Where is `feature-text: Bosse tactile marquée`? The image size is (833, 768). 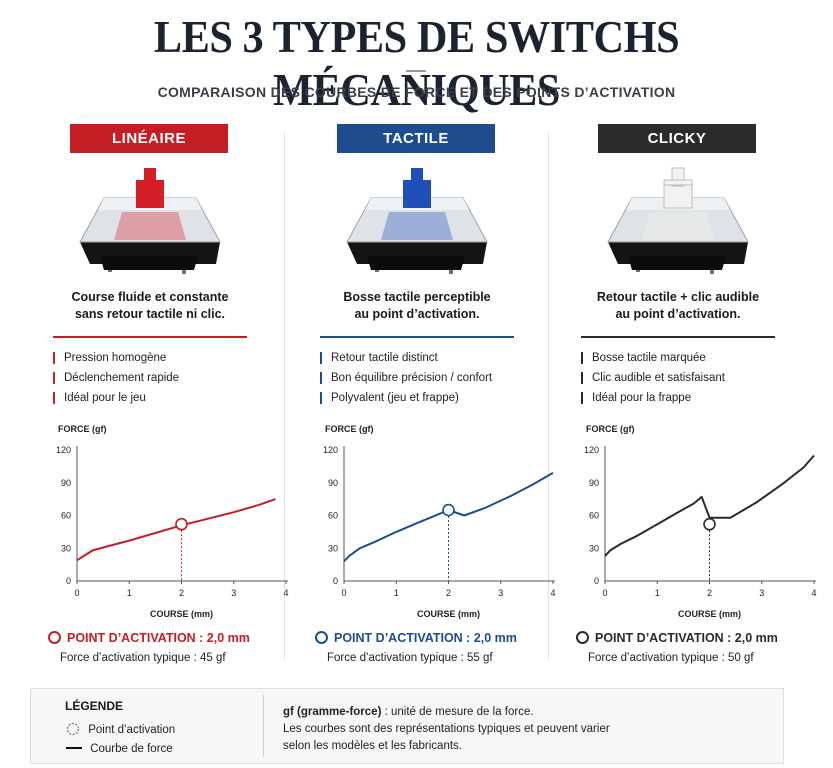 feature-text: Bosse tactile marquée is located at coordinates (649, 358).